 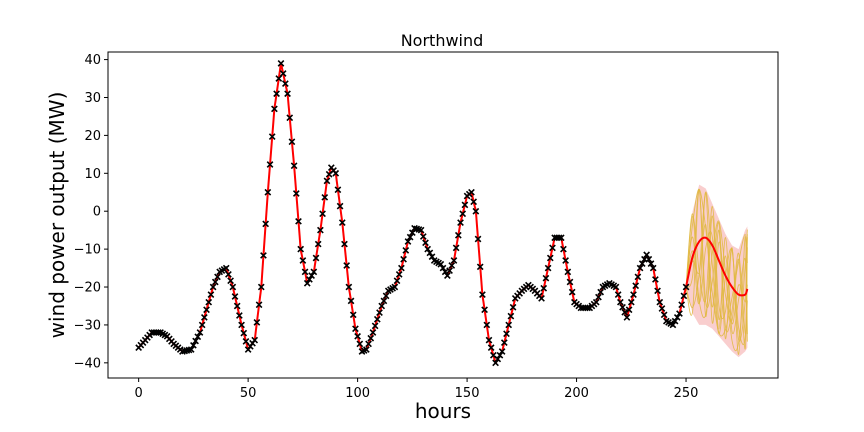 I want to click on x-tick-label: 50, so click(x=248, y=393).